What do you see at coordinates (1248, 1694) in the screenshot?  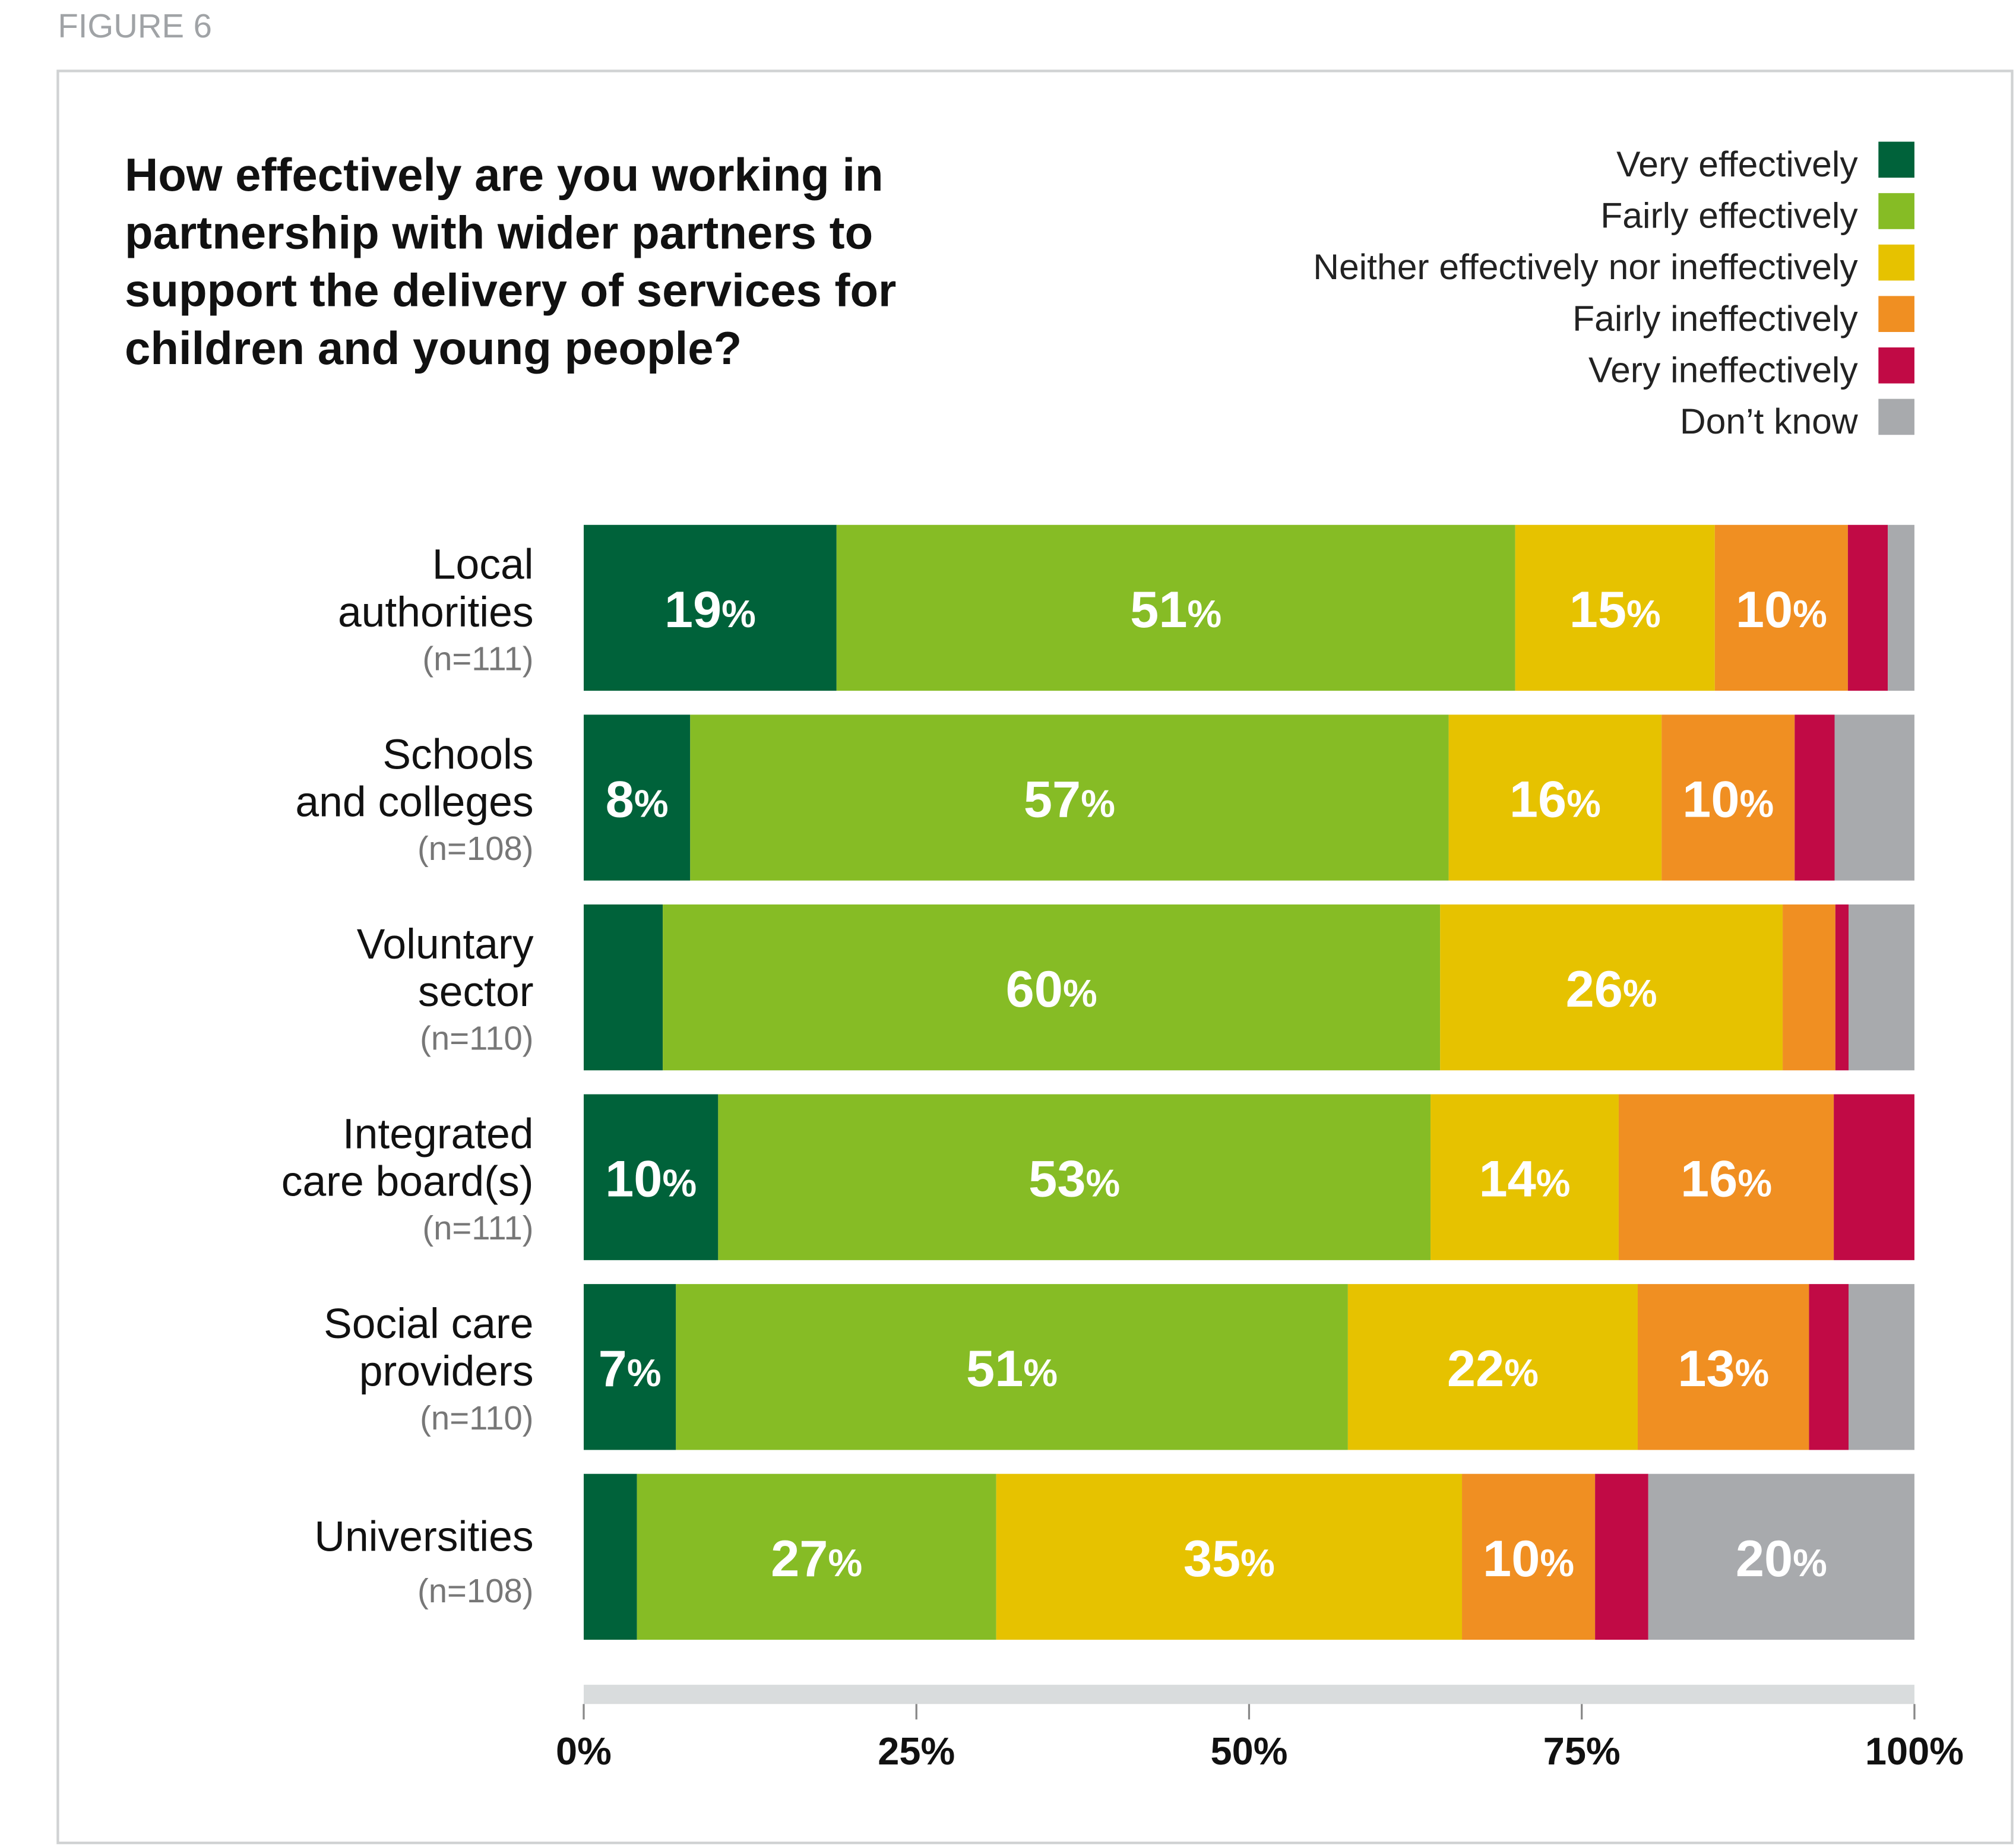 I see `axis-track` at bounding box center [1248, 1694].